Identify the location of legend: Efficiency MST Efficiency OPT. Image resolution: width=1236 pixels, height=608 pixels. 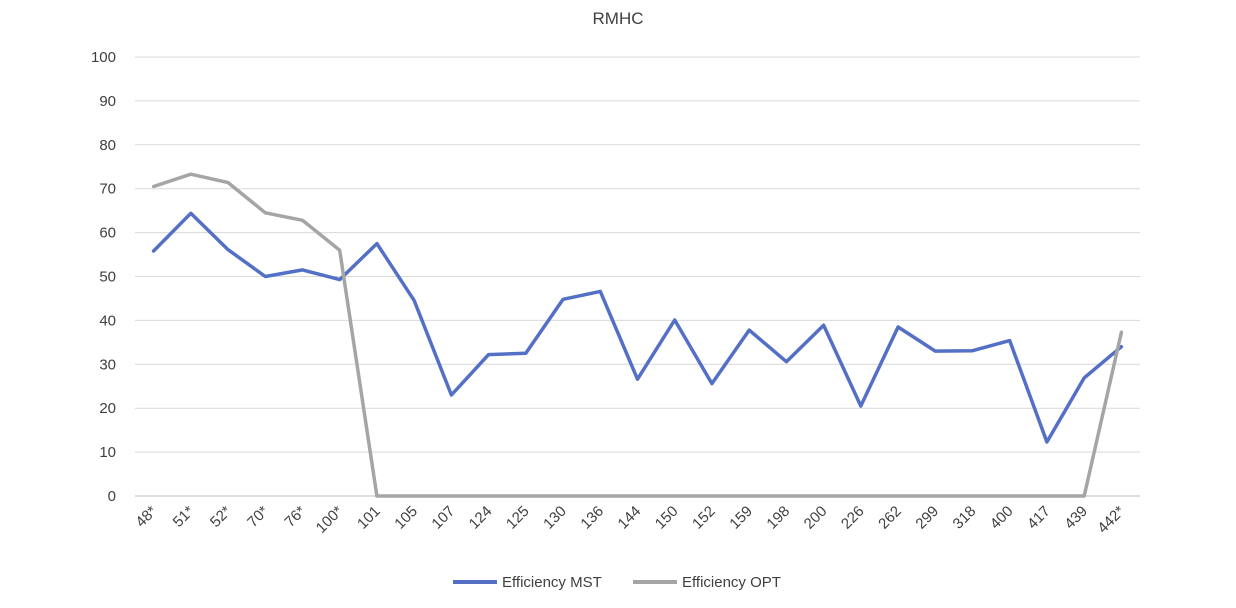
(617, 582).